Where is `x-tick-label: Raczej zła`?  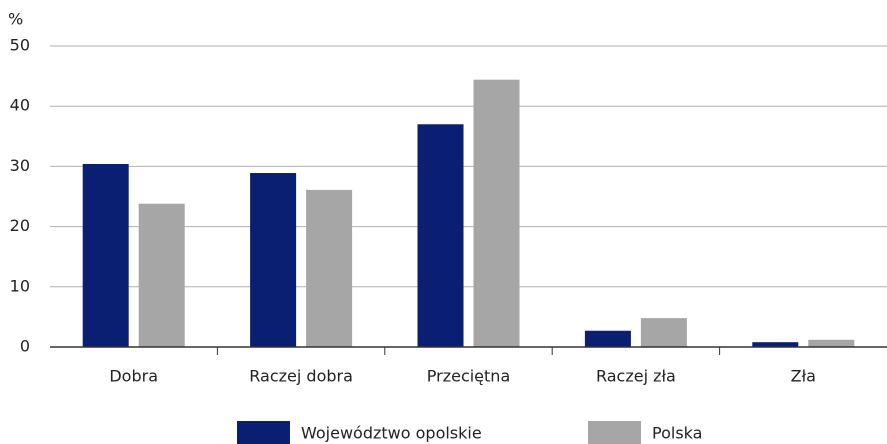 x-tick-label: Raczej zła is located at coordinates (636, 376).